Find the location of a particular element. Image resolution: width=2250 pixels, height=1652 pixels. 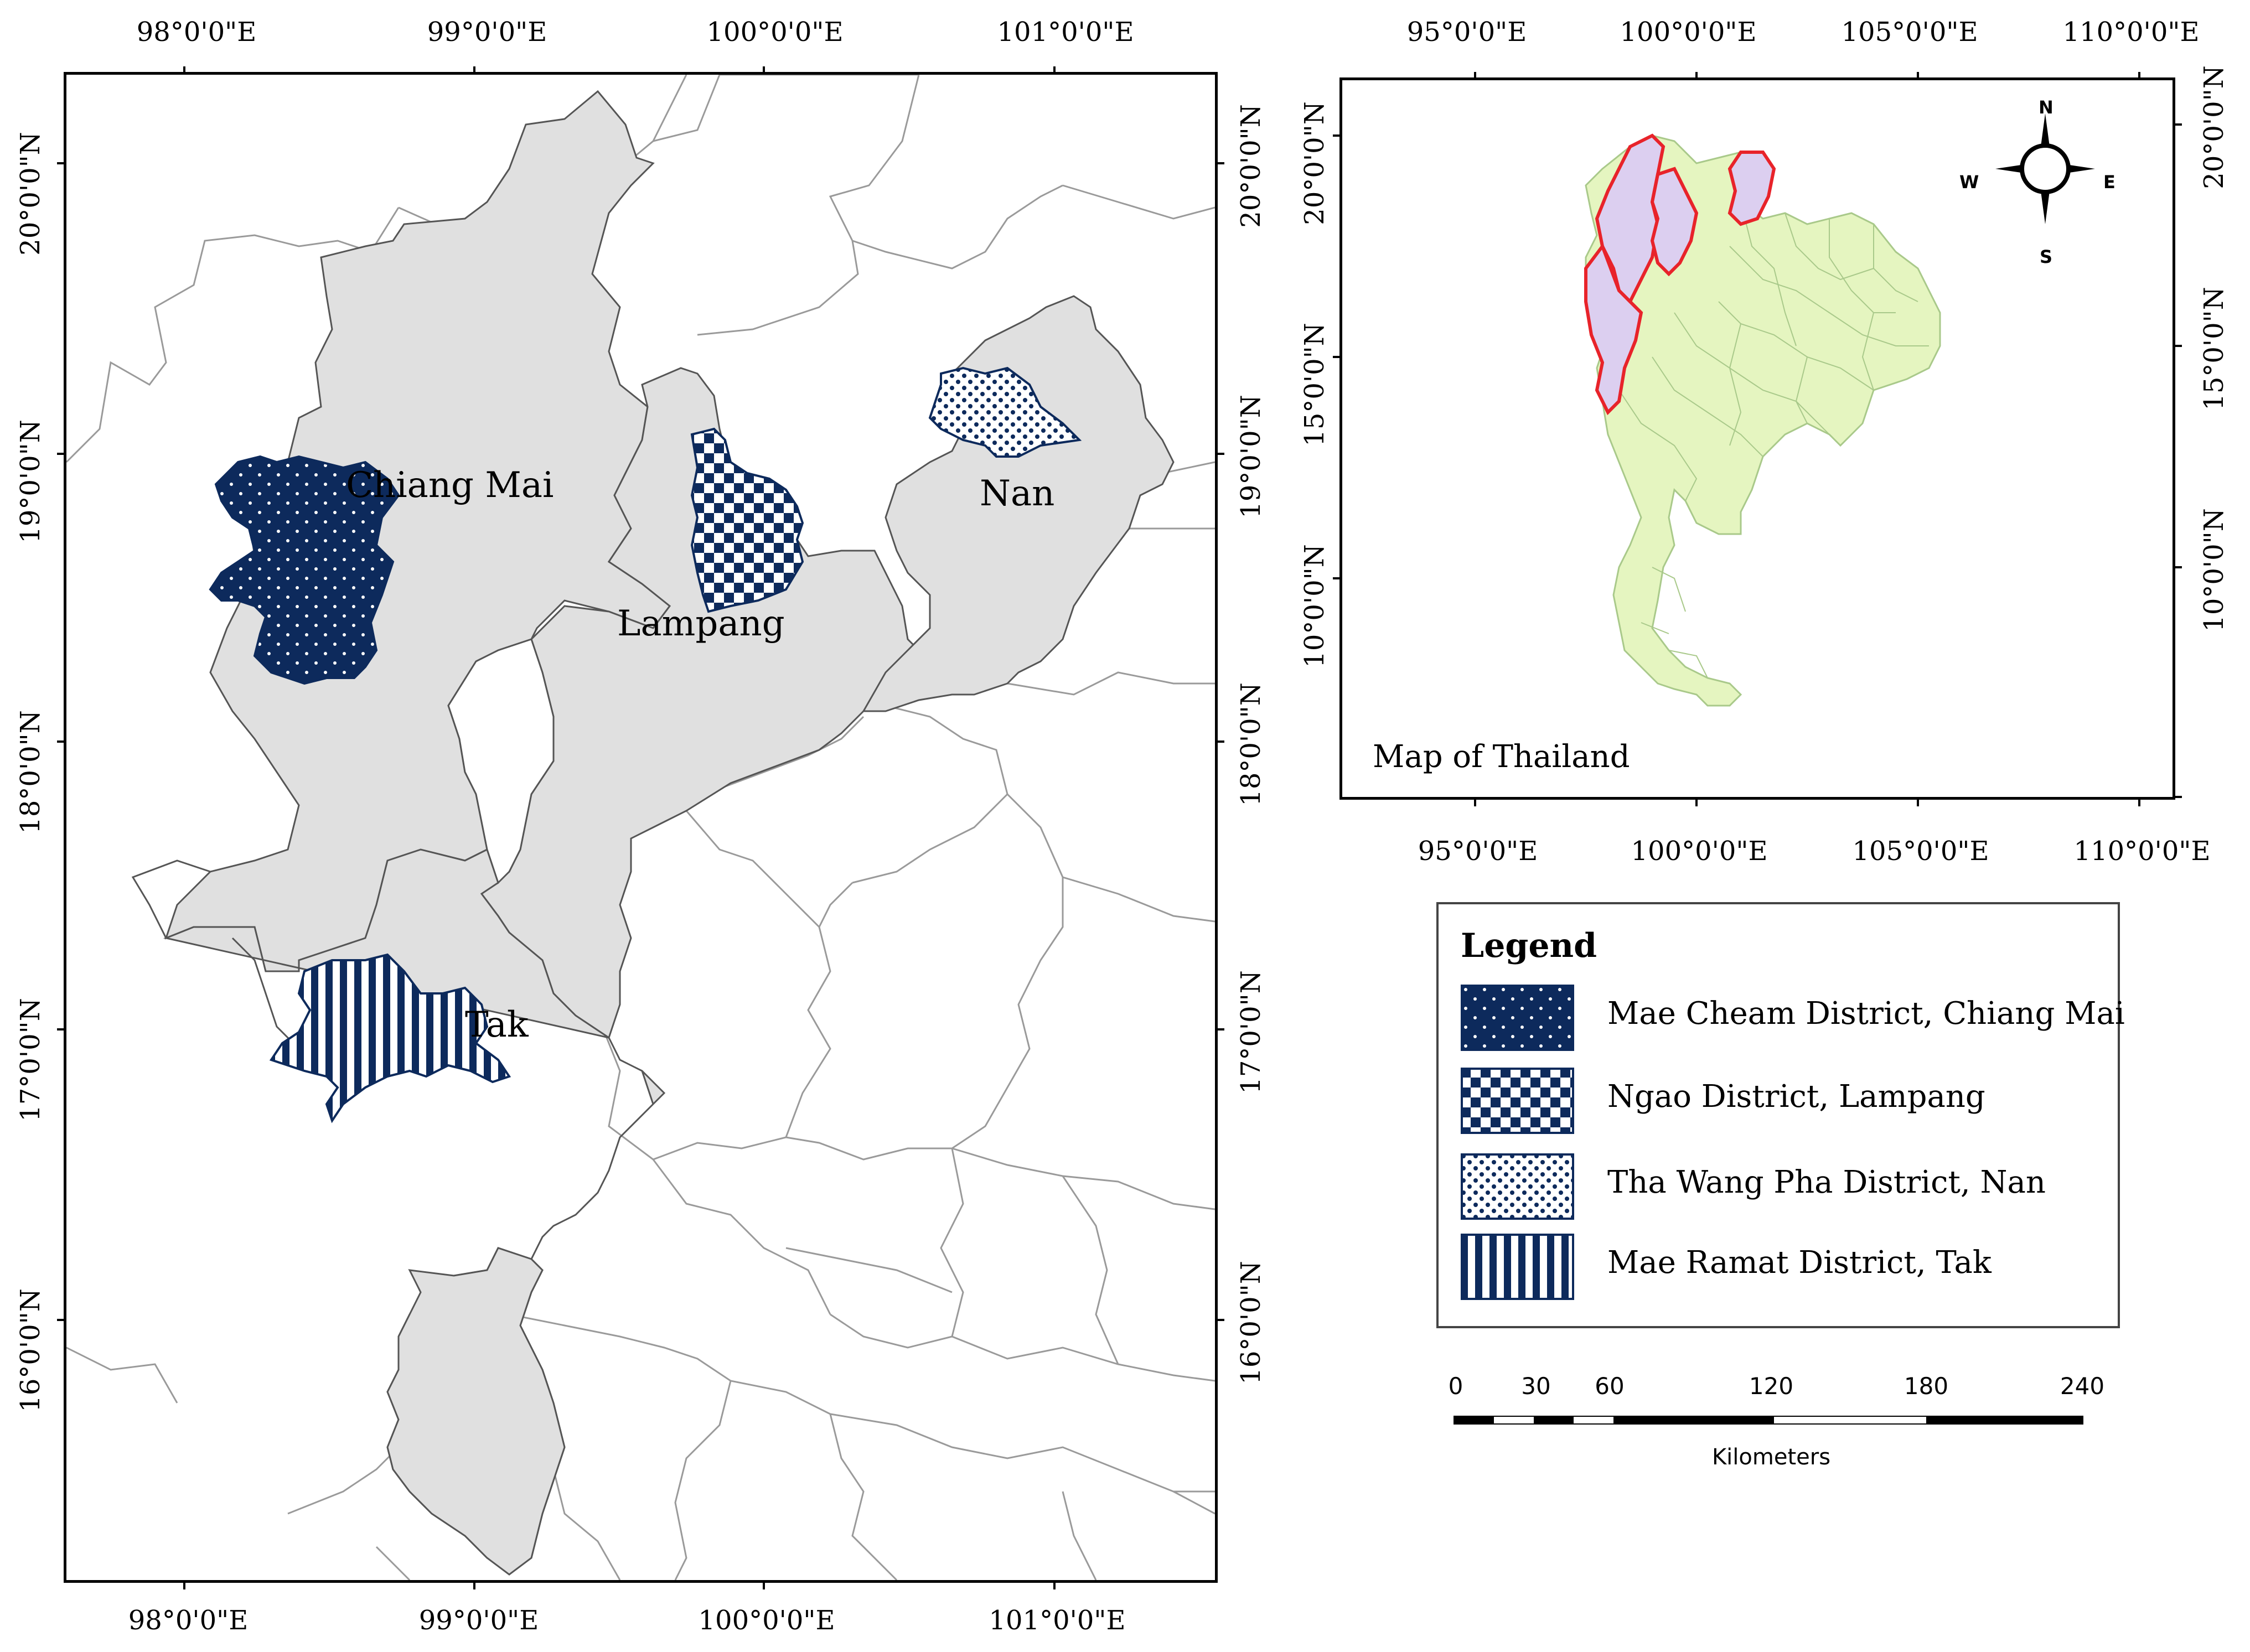

legend-label-mae-ramat: Mae Ramat District, Tak is located at coordinates (1800, 1263).